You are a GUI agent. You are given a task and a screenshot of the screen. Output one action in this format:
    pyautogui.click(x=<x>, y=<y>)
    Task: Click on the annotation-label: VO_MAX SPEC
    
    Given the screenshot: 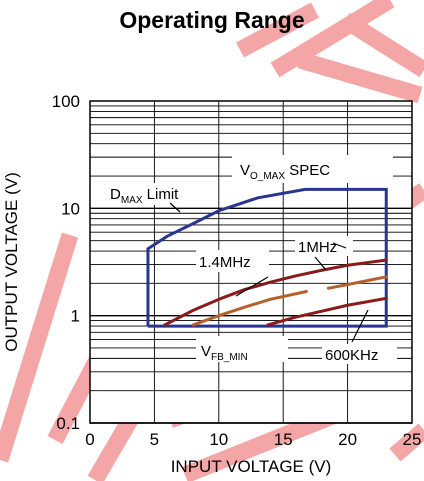 What is the action you would take?
    pyautogui.click(x=285, y=172)
    